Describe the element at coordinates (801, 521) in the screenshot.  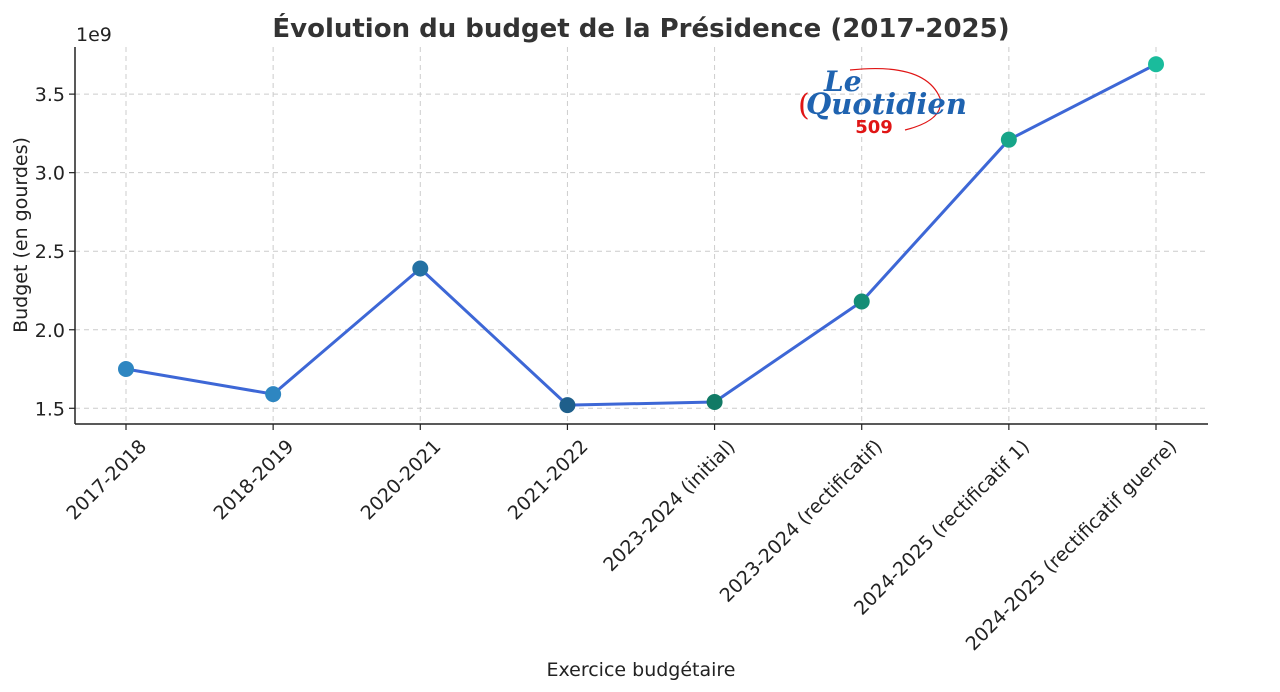
I see `x-tick-label: 2023-2024 (rectificatif)` at that location.